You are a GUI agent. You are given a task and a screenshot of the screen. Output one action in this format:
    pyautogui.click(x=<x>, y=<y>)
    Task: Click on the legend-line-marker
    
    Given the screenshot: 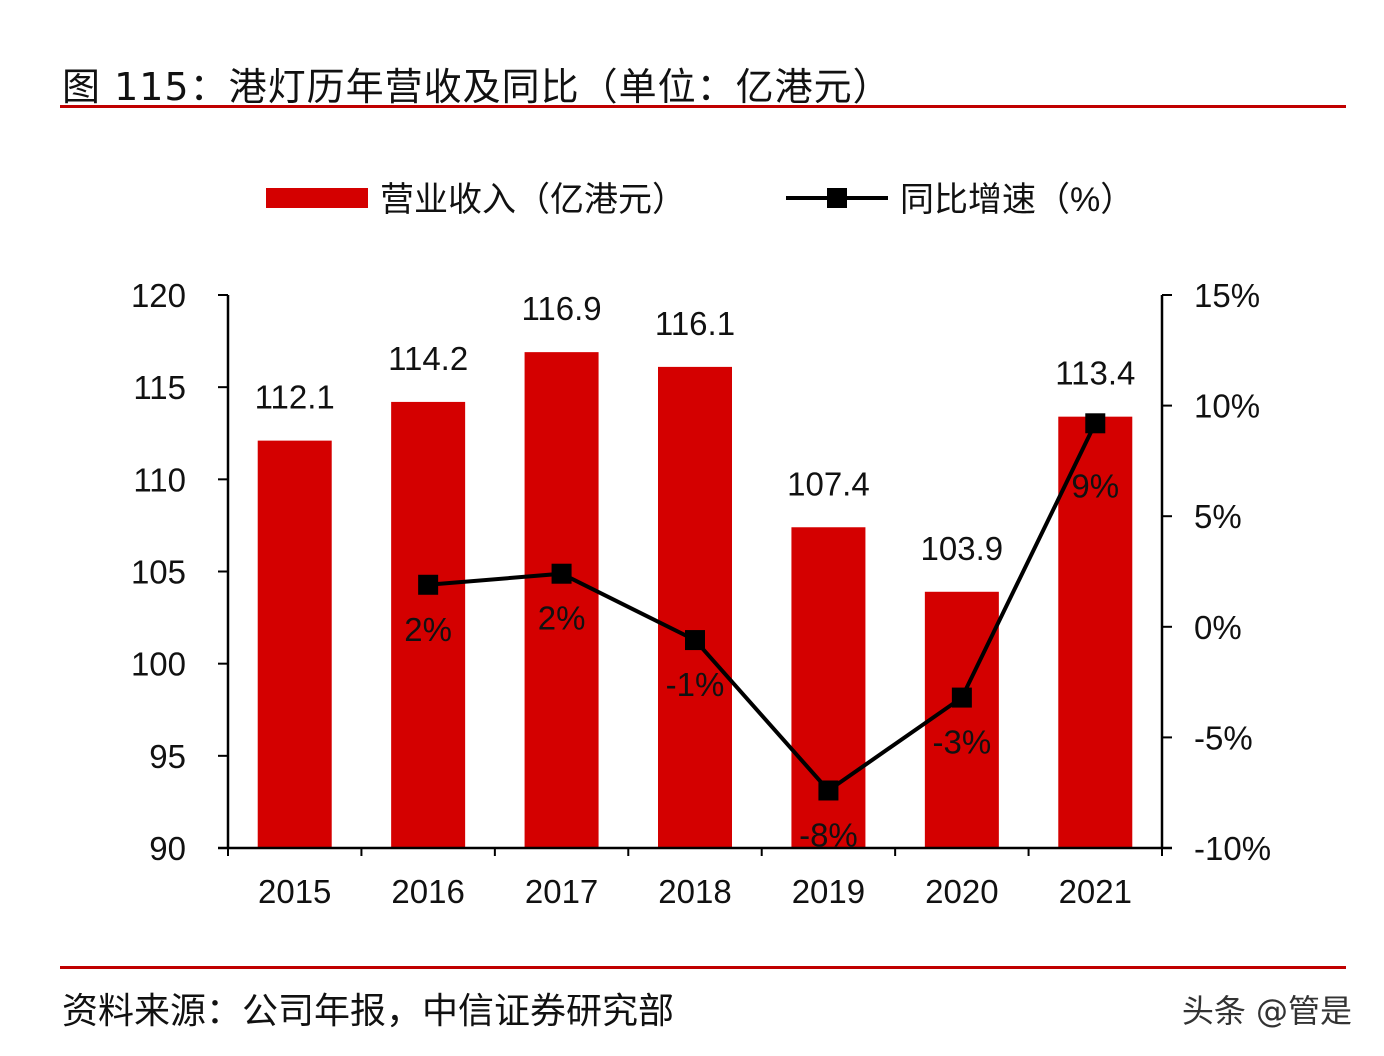 What is the action you would take?
    pyautogui.click(x=837, y=198)
    